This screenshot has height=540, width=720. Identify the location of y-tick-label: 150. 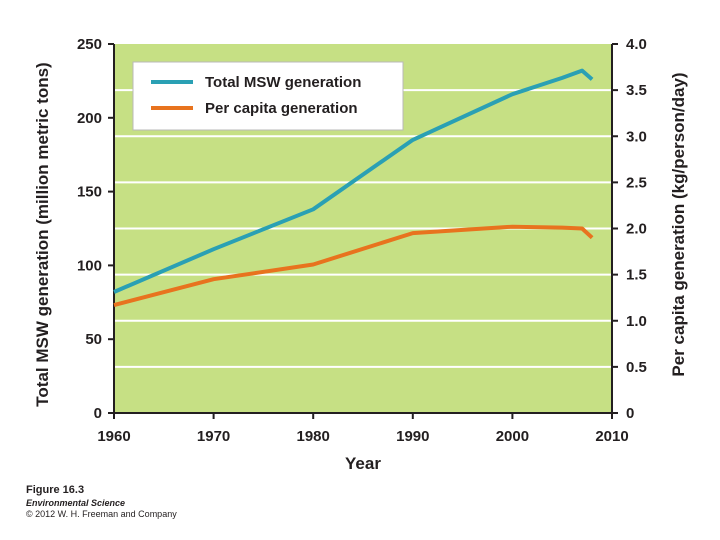
(89, 192).